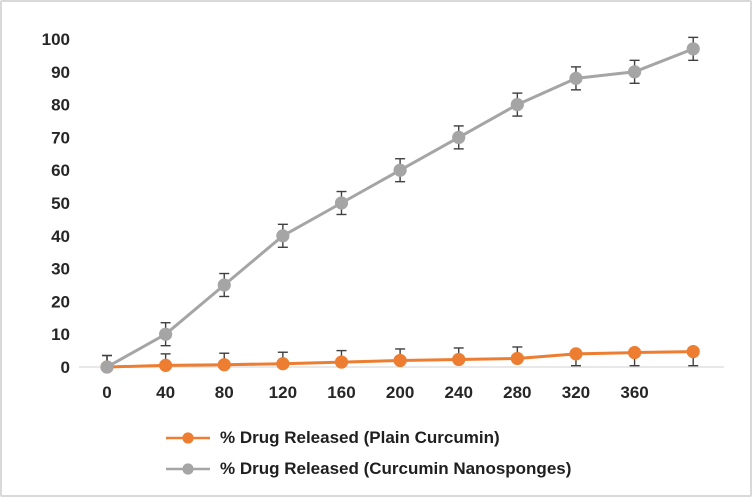  Describe the element at coordinates (634, 392) in the screenshot. I see `x-axis-tick-label: 360` at that location.